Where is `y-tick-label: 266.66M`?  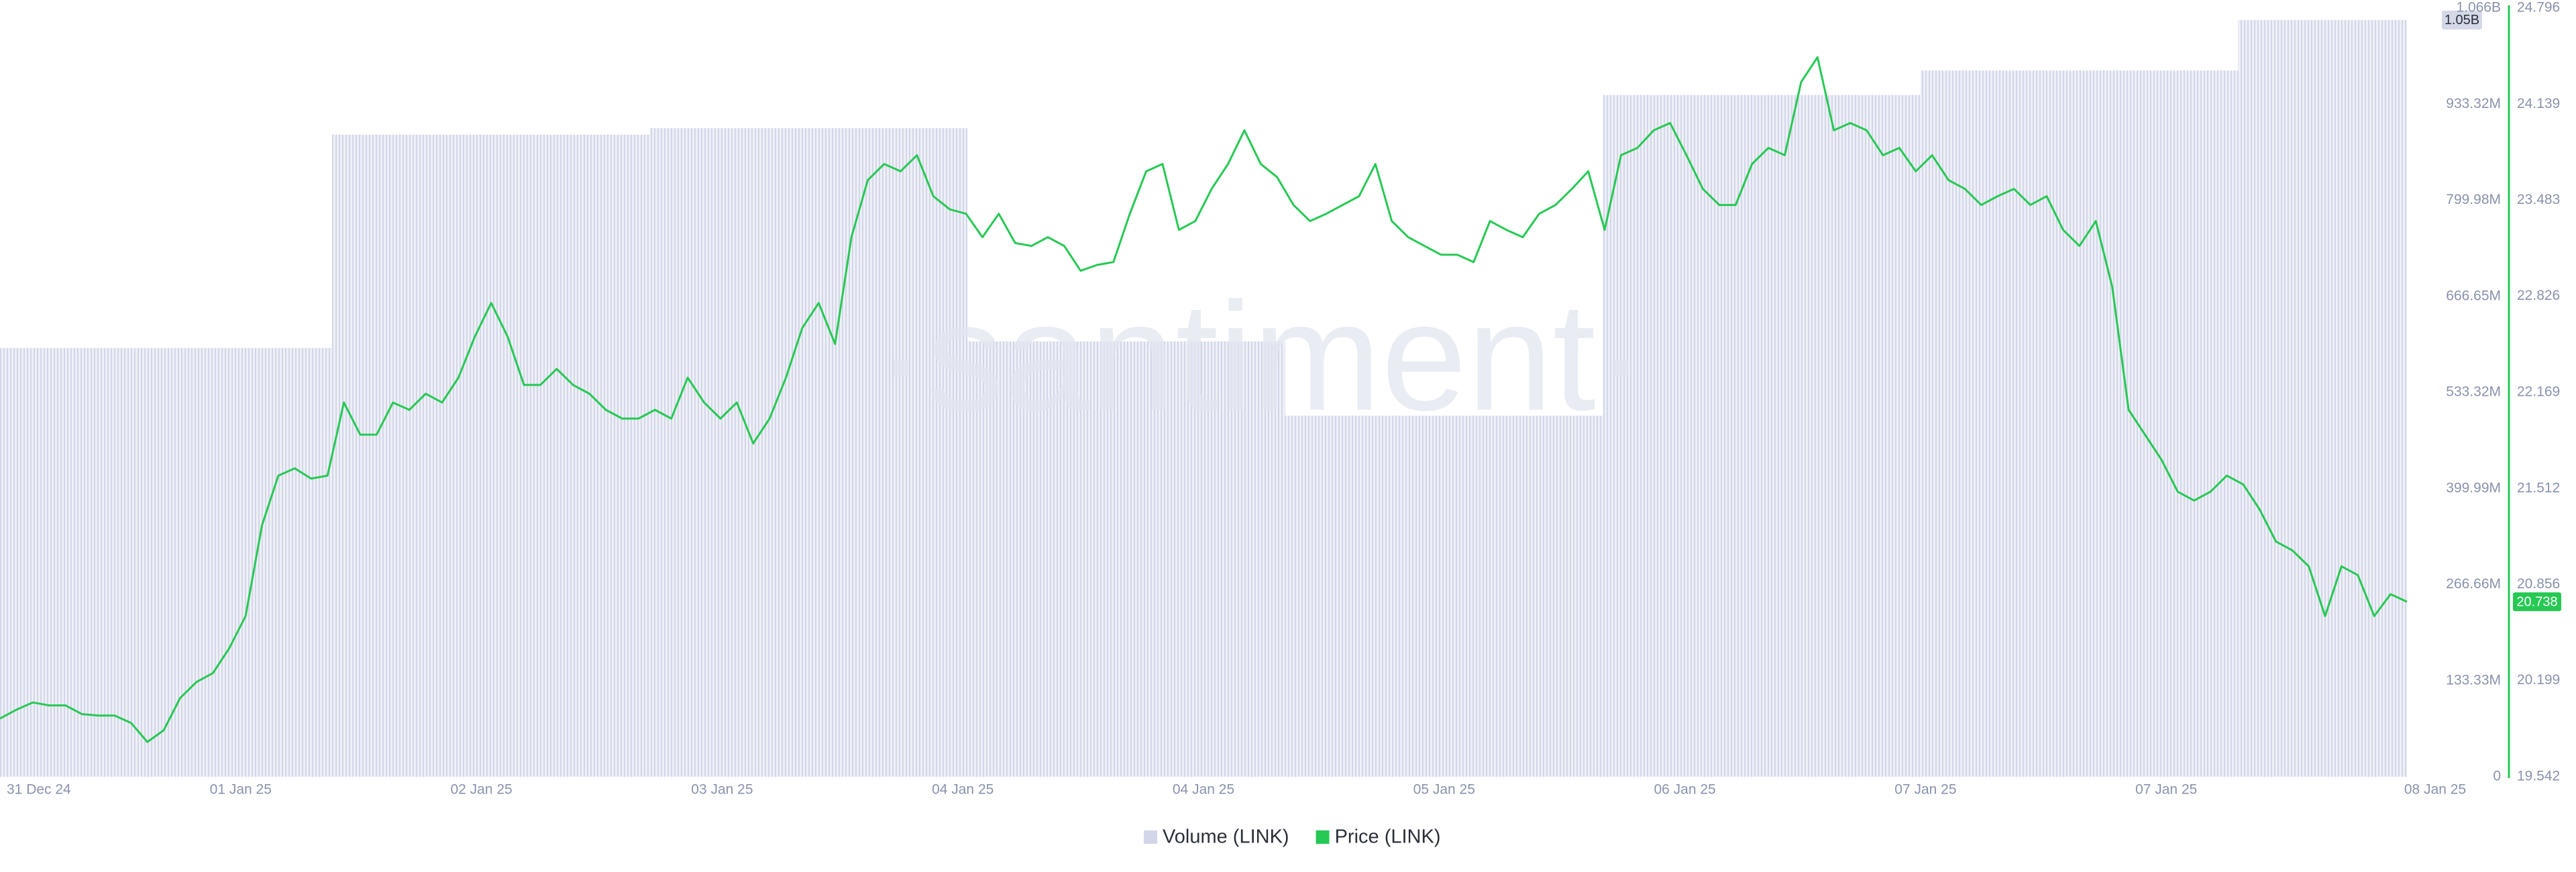
y-tick-label: 266.66M is located at coordinates (2473, 584).